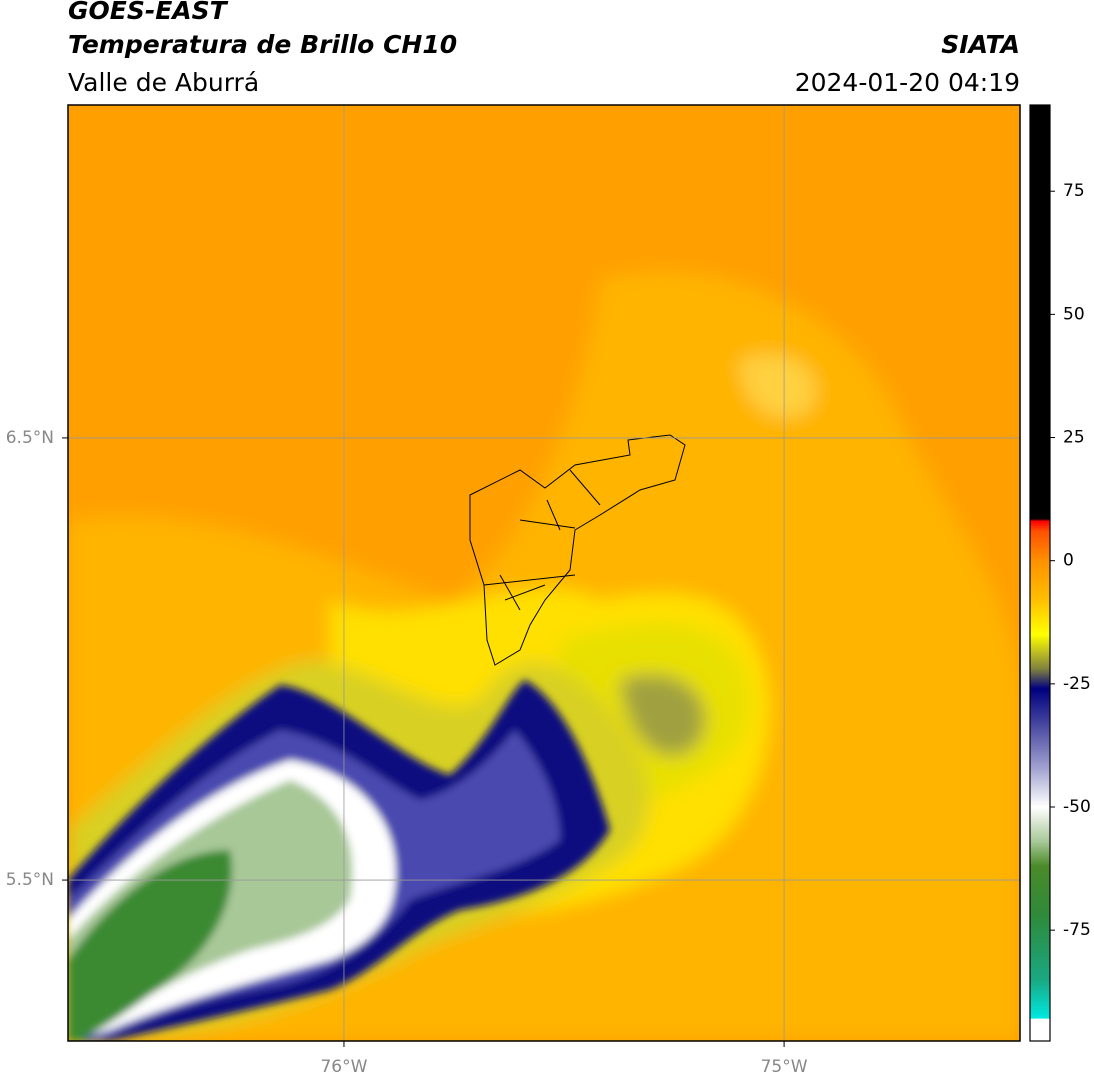 The image size is (1094, 1078). What do you see at coordinates (30, 880) in the screenshot?
I see `y-tick-label: 5.5°N` at bounding box center [30, 880].